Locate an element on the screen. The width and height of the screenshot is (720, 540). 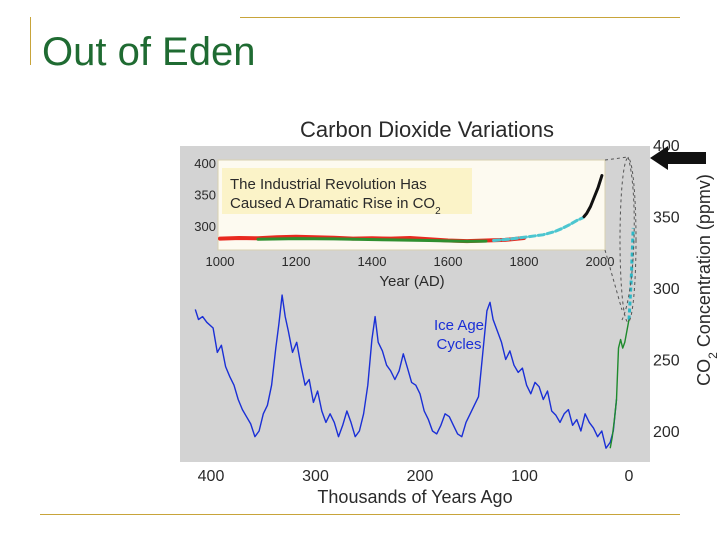
inset-title-box is located at coordinates (347, 191).